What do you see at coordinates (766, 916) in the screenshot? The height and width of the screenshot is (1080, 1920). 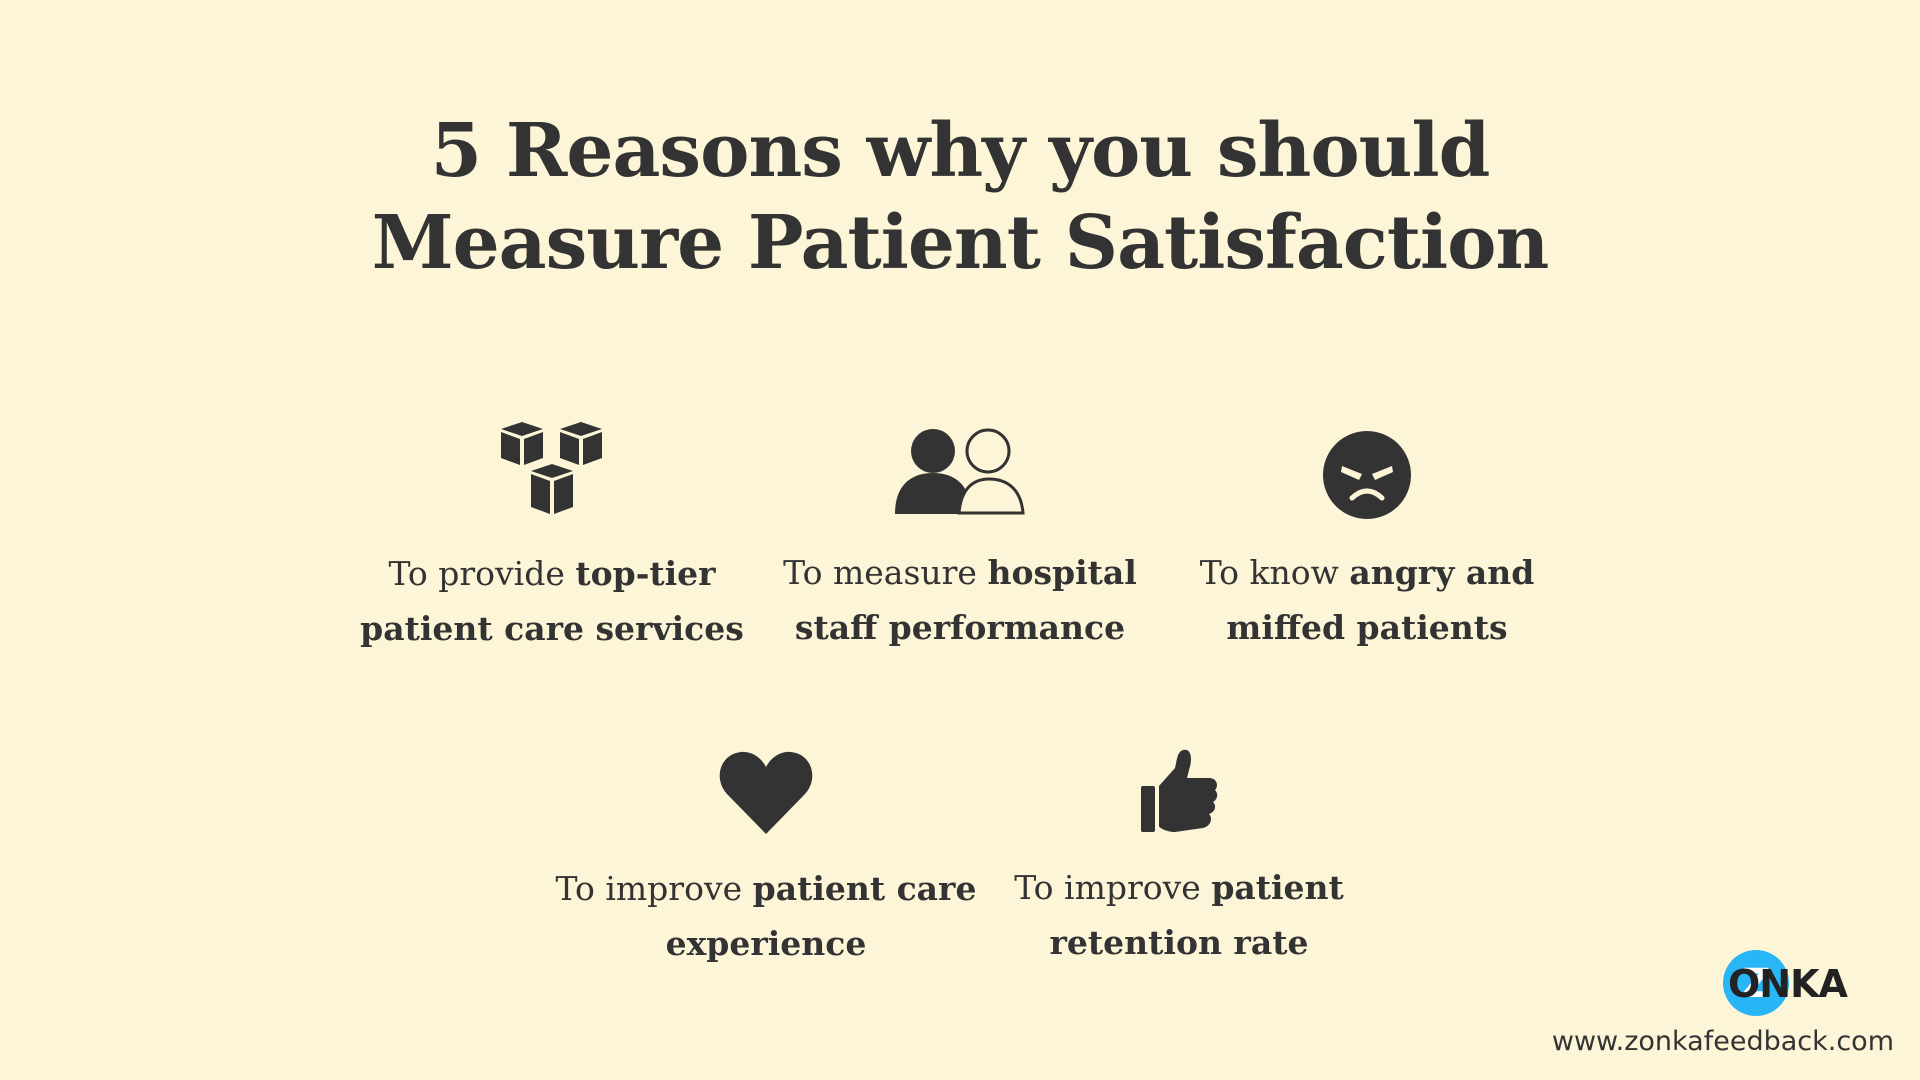 I see `reason-caption: To improve patient care experience` at bounding box center [766, 916].